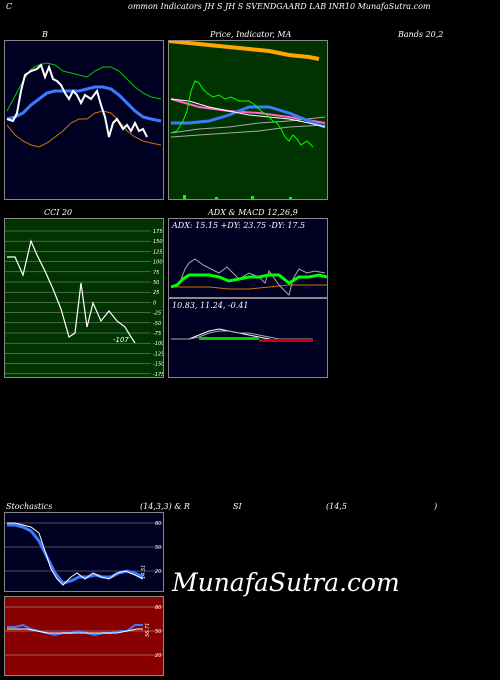 The image size is (500, 680). What do you see at coordinates (165, 506) in the screenshot?
I see `stoch-params: (14,3,3) & R` at bounding box center [165, 506].